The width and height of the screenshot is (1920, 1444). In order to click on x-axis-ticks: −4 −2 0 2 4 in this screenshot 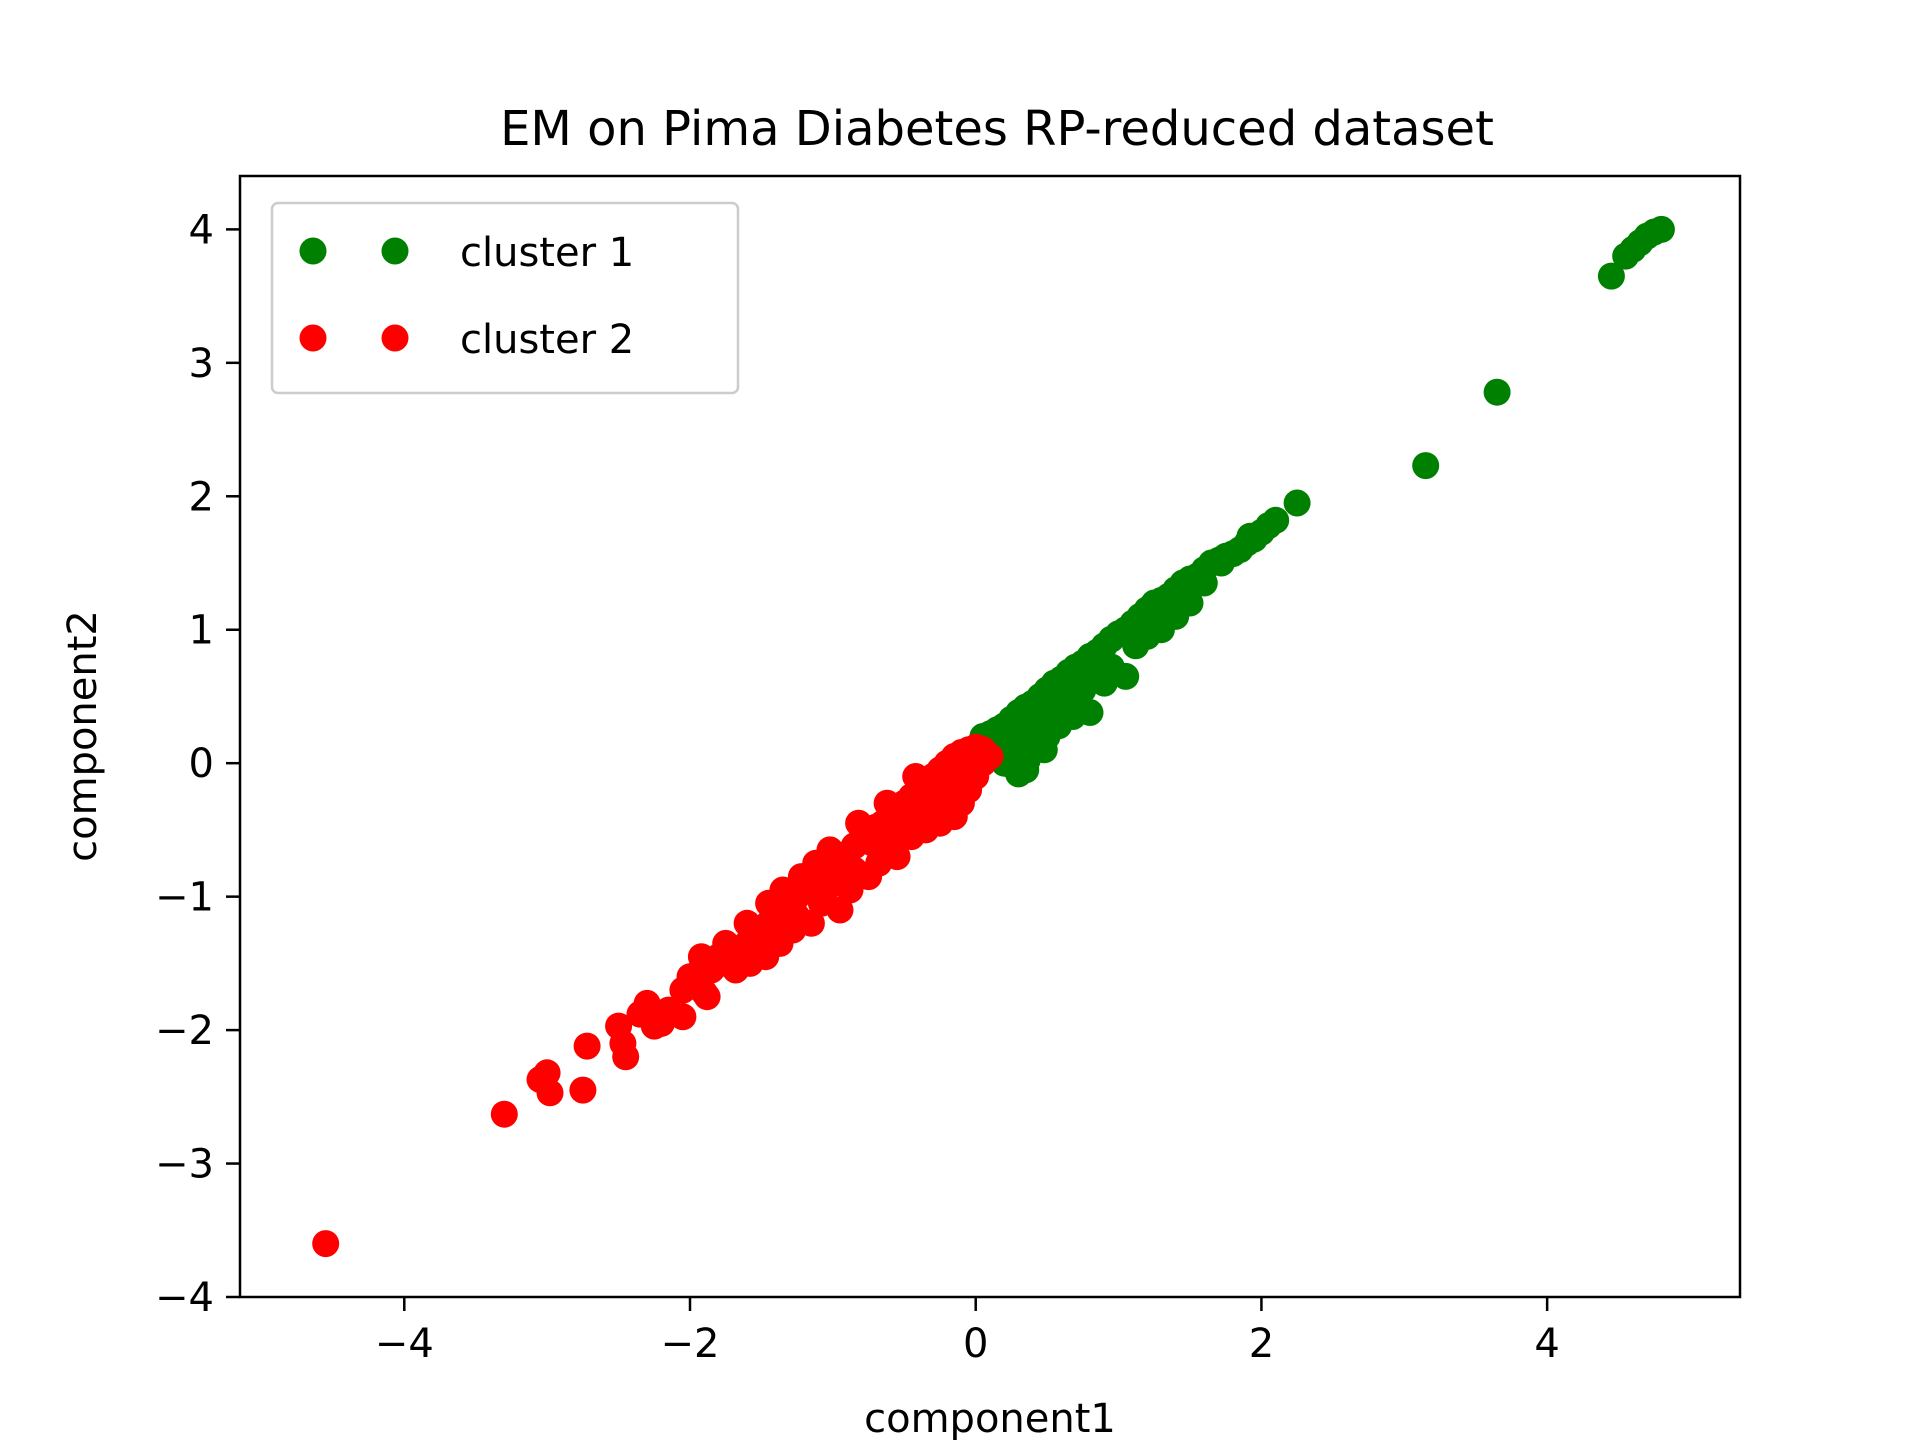, I will do `click(967, 1332)`.